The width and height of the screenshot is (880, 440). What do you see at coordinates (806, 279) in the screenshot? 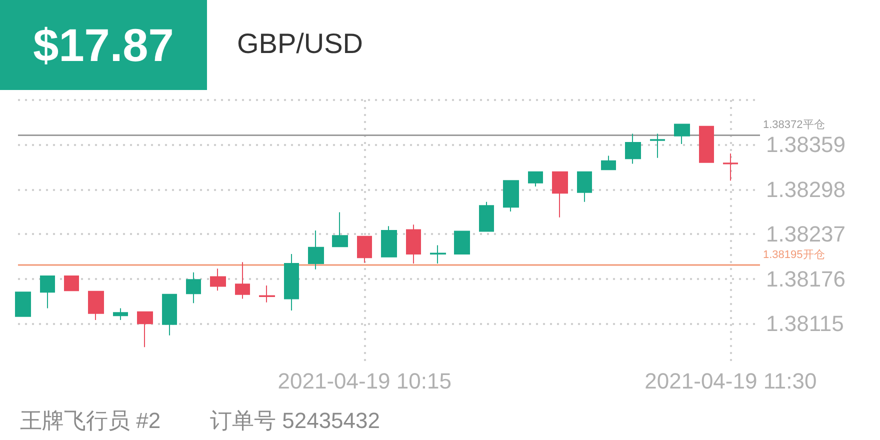
I see `y-tick-label: 1.38176` at bounding box center [806, 279].